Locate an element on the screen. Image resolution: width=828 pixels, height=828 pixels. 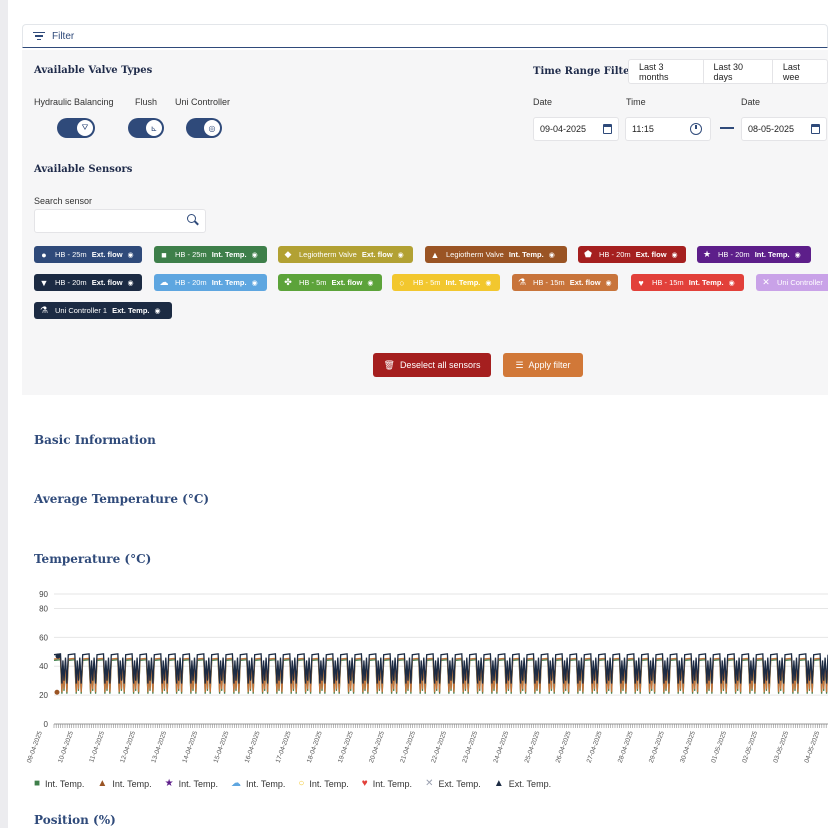
legend-marker-icon: ▲ is located at coordinates (498, 783).